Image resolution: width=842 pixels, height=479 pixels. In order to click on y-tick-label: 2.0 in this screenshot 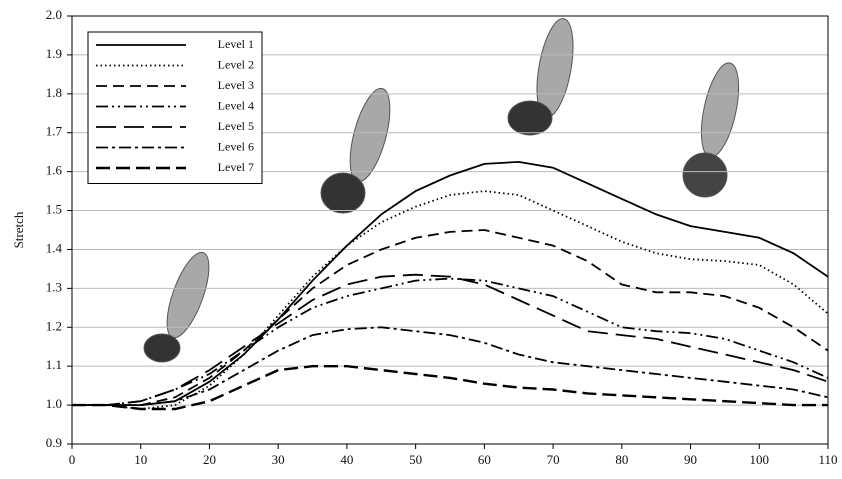, I will do `click(54, 14)`.